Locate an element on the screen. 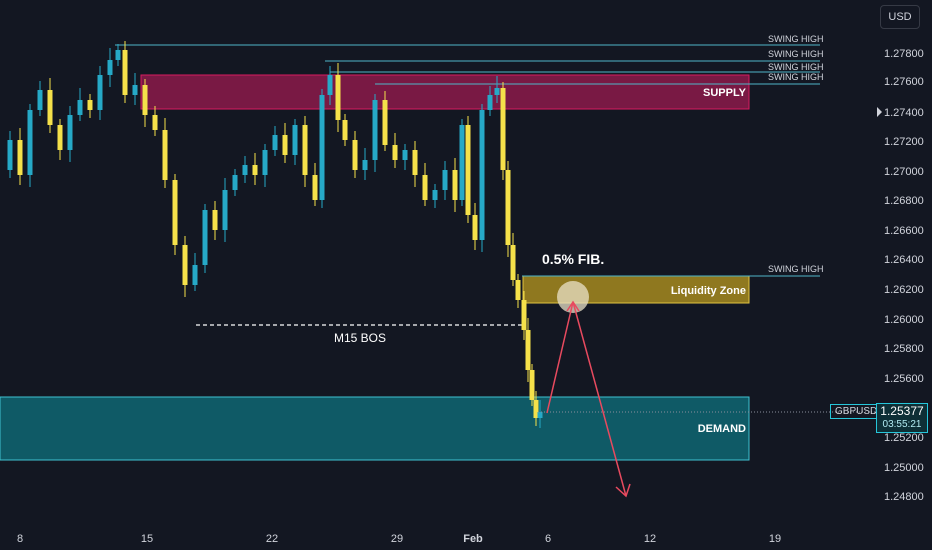 The image size is (932, 550). date-tick: 8 is located at coordinates (20, 539).